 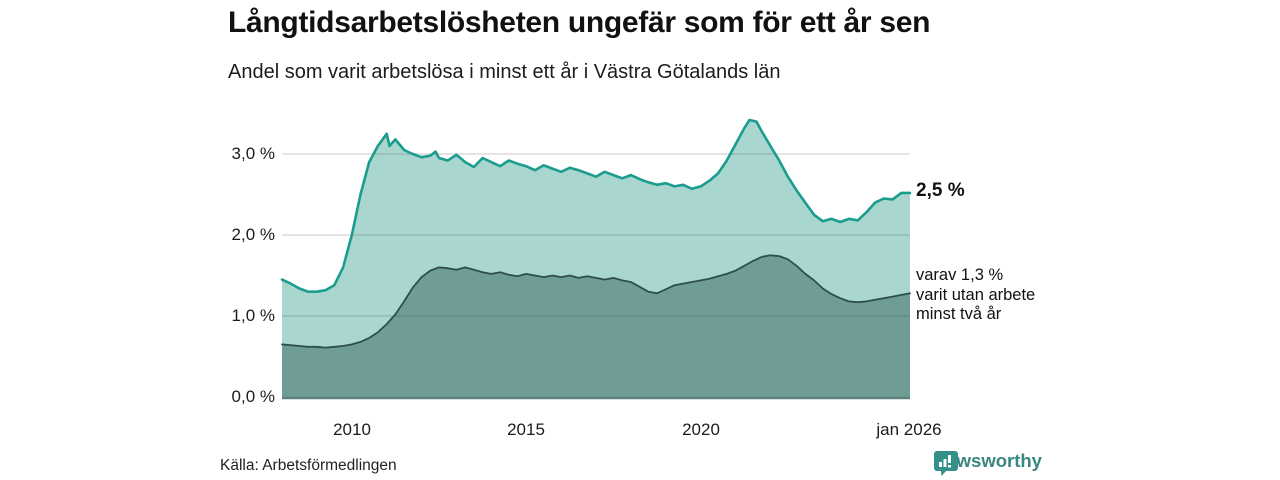 What do you see at coordinates (940, 190) in the screenshot?
I see `annotation-current-total: 2,5 %` at bounding box center [940, 190].